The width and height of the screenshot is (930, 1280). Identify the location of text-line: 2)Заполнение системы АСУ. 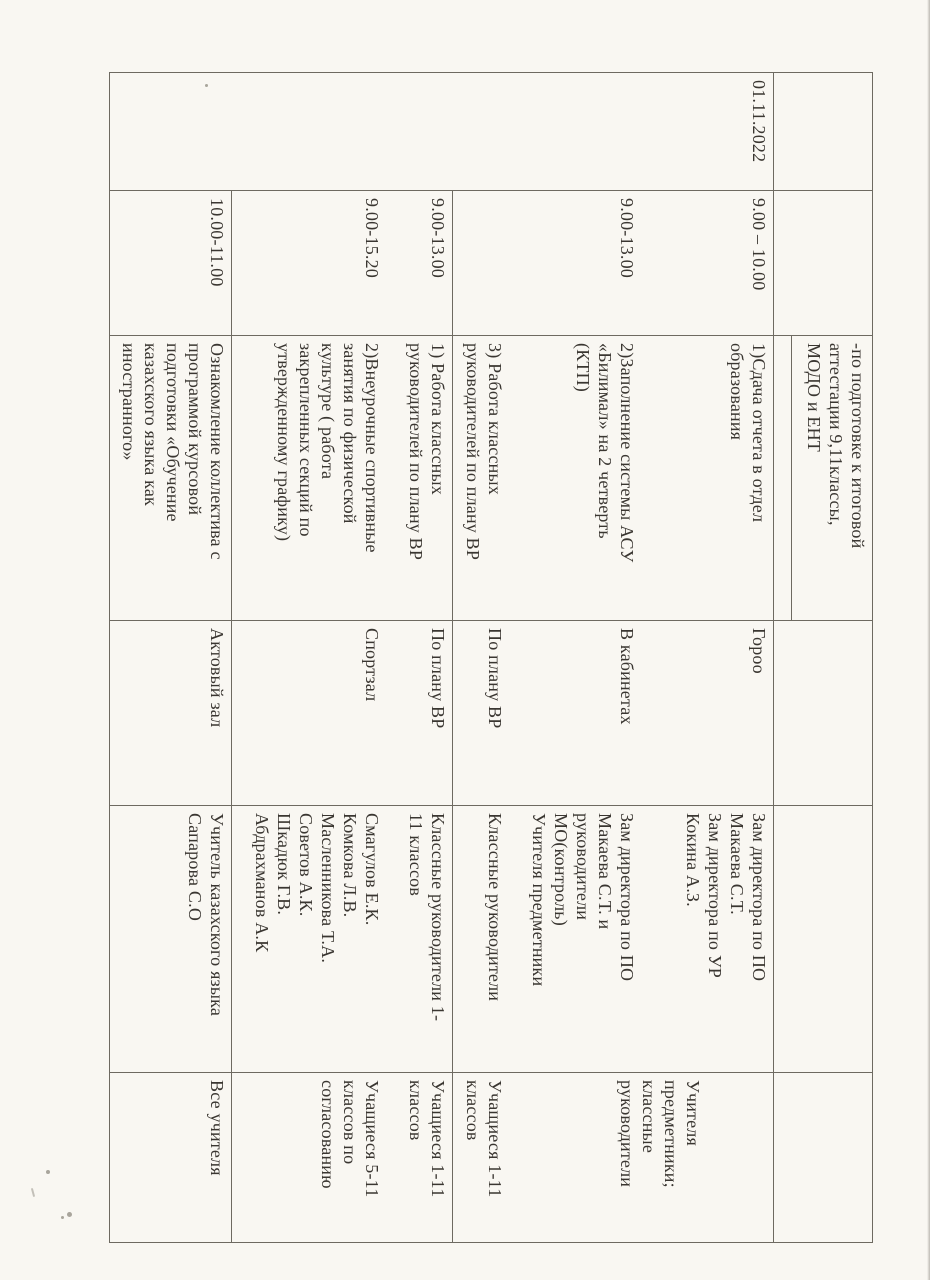
(627, 453).